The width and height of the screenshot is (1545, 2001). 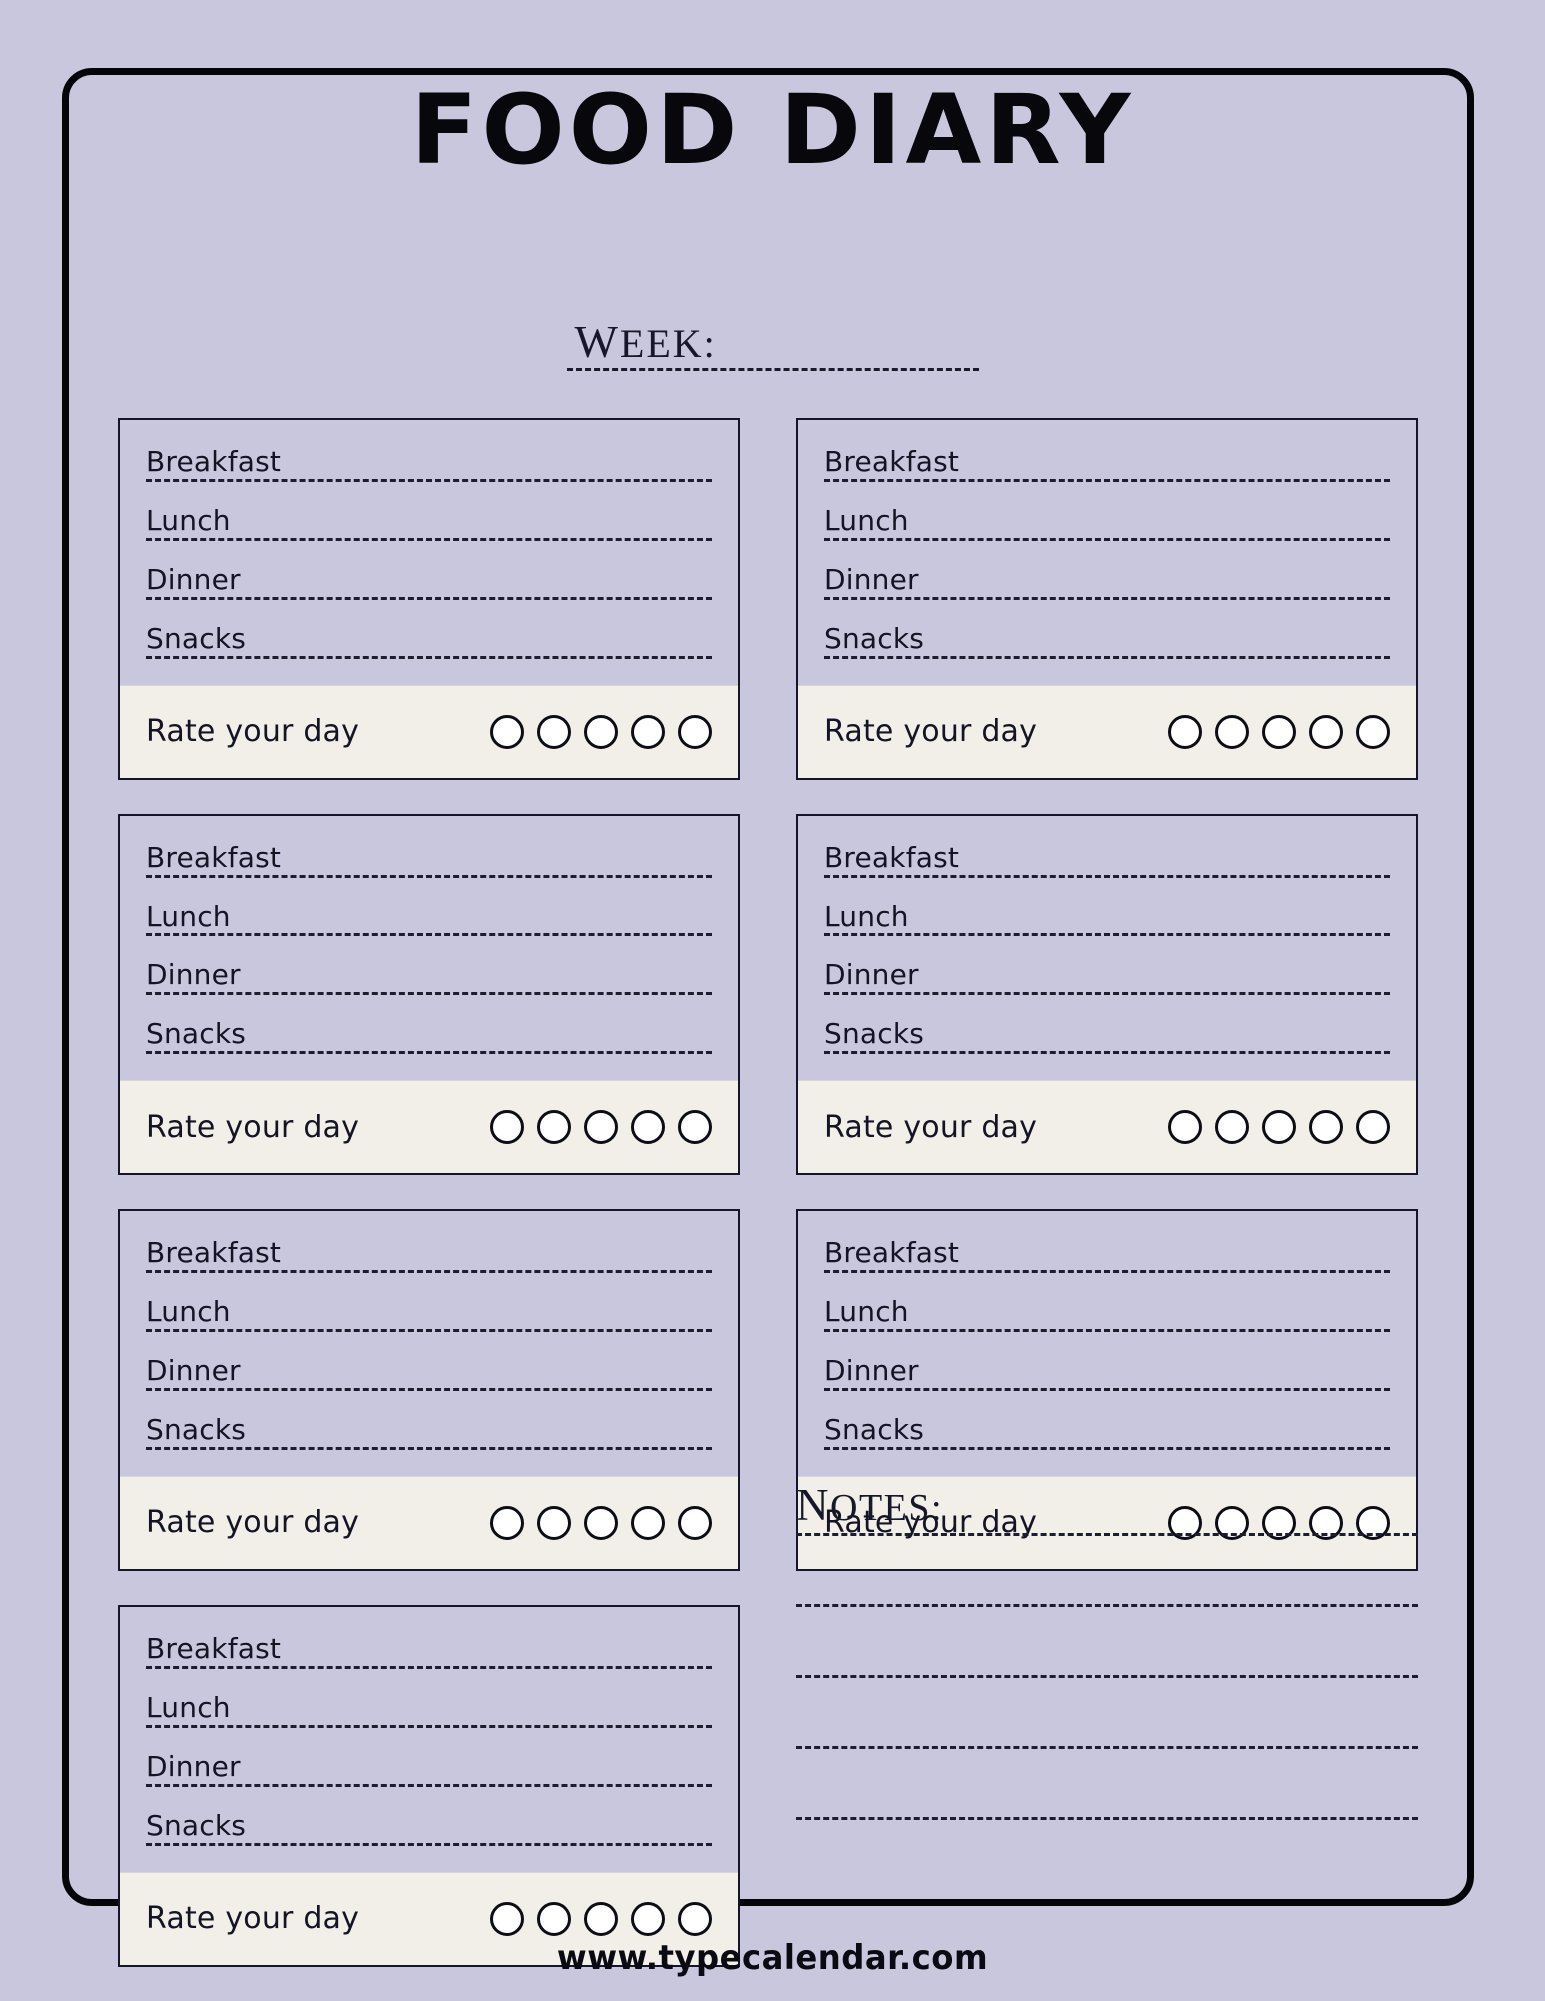 What do you see at coordinates (772, 370) in the screenshot?
I see `week-write-line` at bounding box center [772, 370].